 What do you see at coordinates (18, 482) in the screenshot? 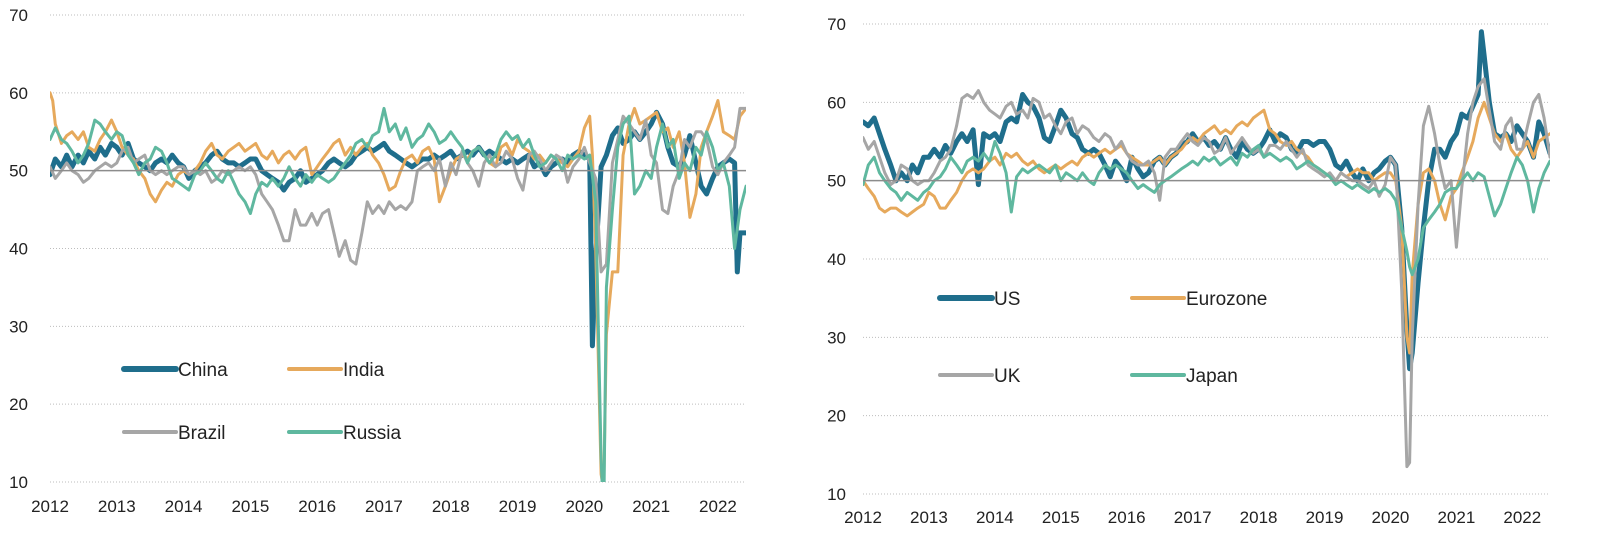
I see `chart1-y-tick-label-10: 10` at bounding box center [18, 482].